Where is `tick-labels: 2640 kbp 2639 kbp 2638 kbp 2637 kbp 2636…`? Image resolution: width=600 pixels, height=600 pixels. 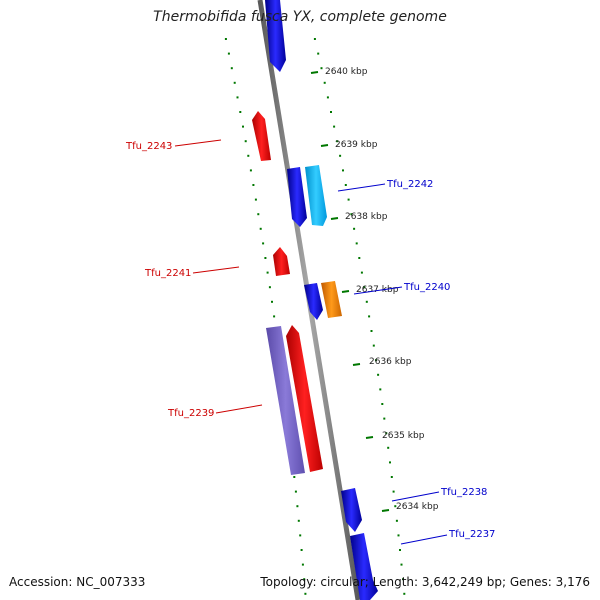 tick-labels: 2640 kbp 2639 kbp 2638 kbp 2637 kbp 2636… is located at coordinates (382, 289).